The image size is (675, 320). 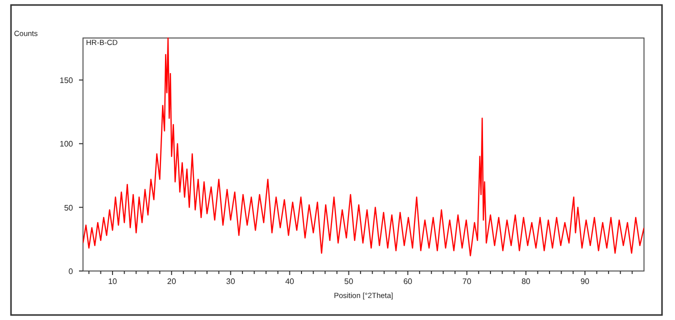 What do you see at coordinates (408, 281) in the screenshot?
I see `x-tick-label: 60` at bounding box center [408, 281].